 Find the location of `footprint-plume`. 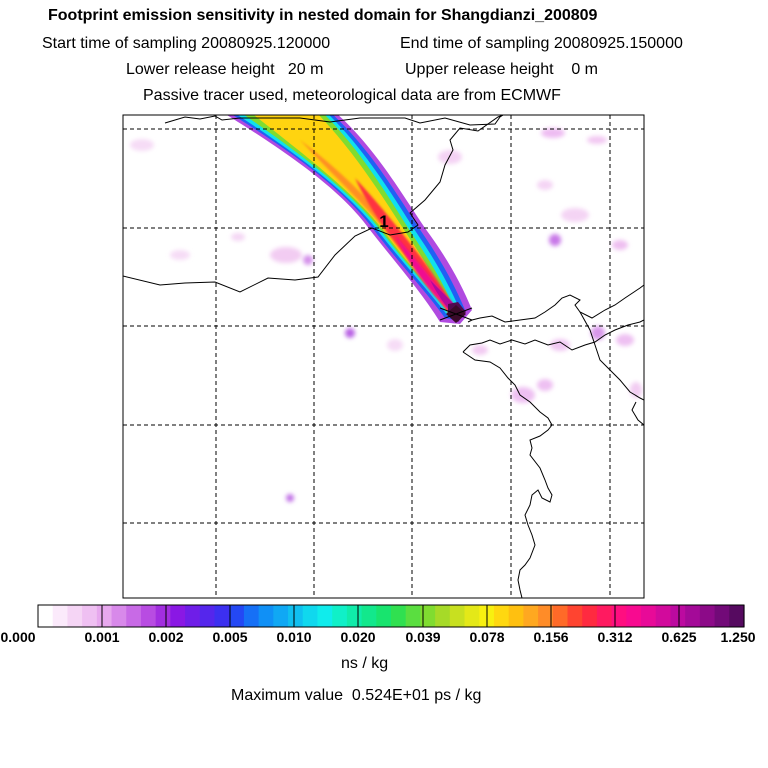

footprint-plume is located at coordinates (349, 219).